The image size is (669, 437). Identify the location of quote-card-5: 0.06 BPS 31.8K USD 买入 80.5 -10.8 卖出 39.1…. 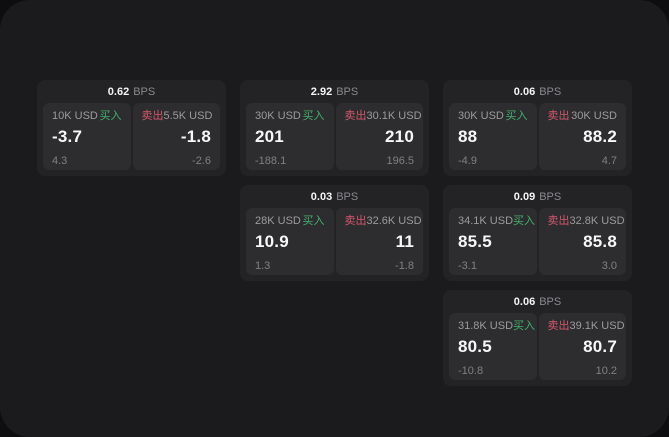
(537, 338).